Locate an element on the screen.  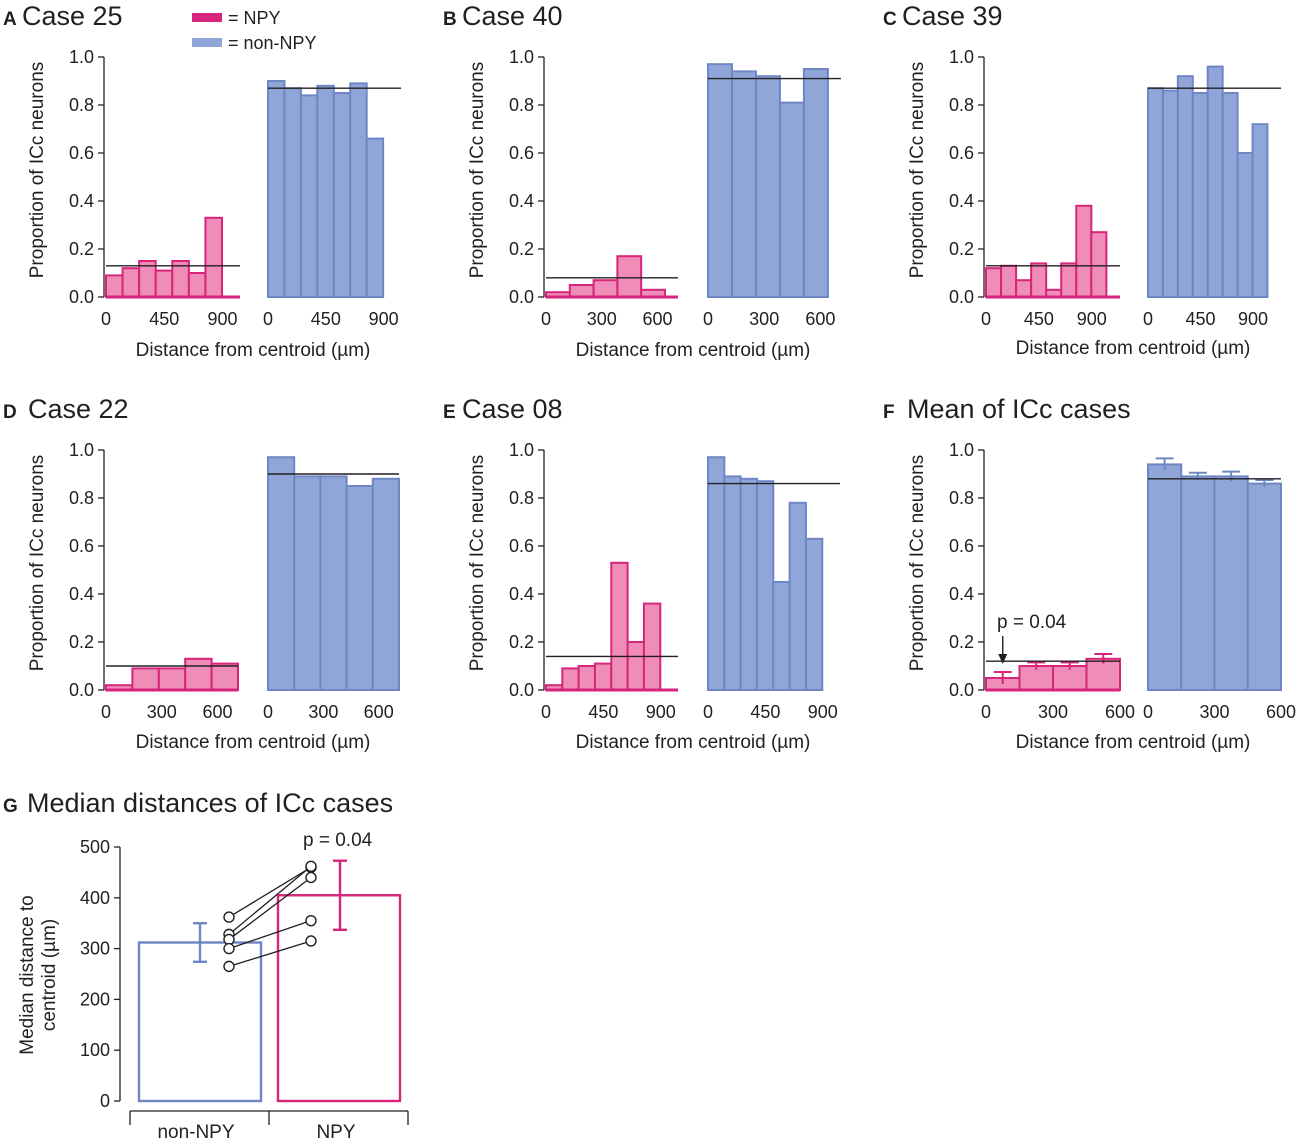
panel-b-ylabel: Proportion of ICc neurons is located at coordinates (477, 170).